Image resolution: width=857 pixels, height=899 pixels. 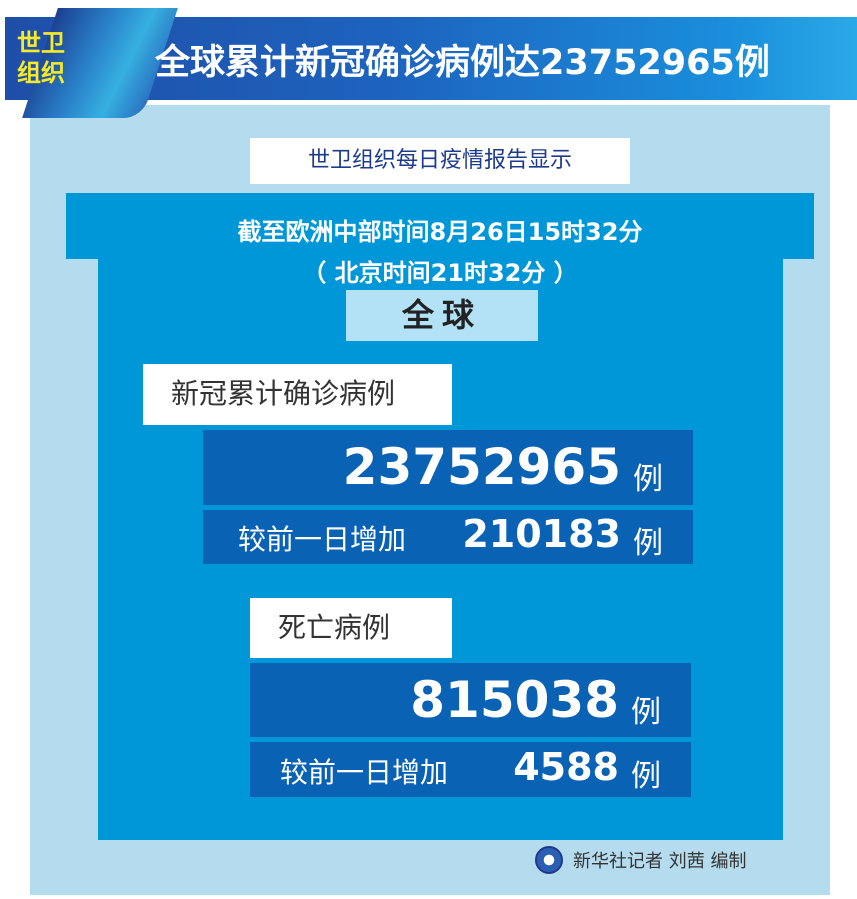 What do you see at coordinates (448, 537) in the screenshot?
I see `confirmed-increase-box: 较前一日增加 210183 例` at bounding box center [448, 537].